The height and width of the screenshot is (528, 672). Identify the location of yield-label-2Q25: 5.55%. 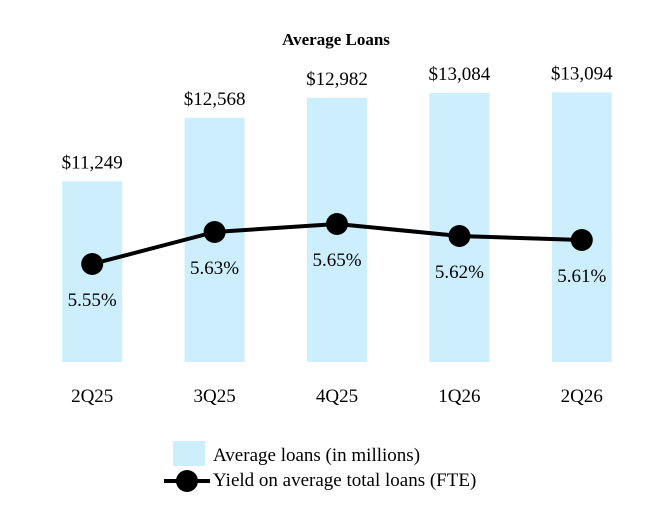
(92, 300).